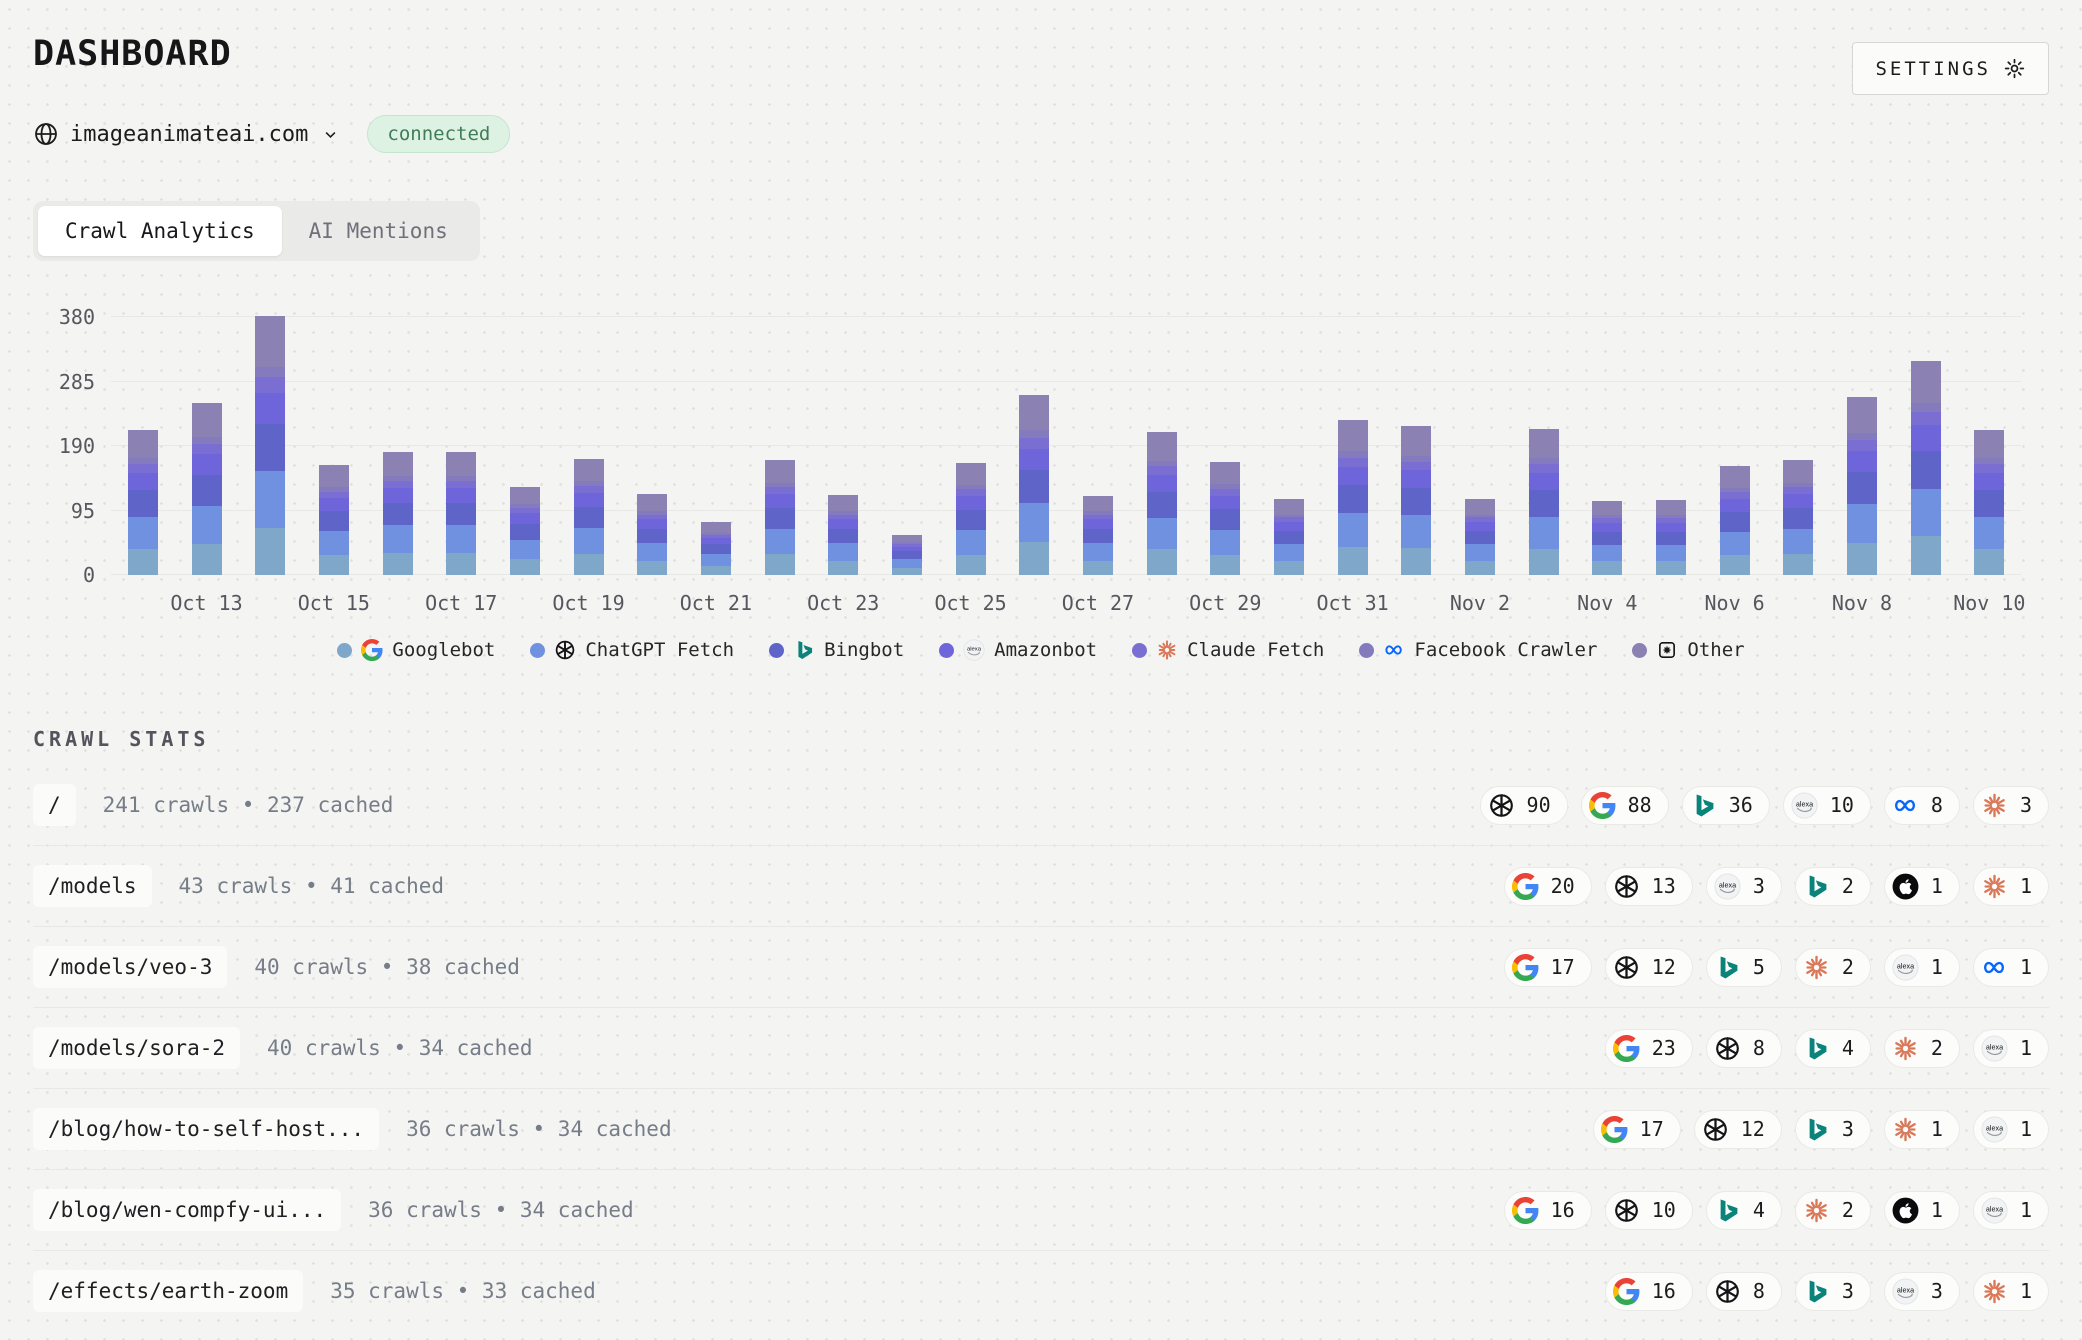 Image resolution: width=2082 pixels, height=1340 pixels. What do you see at coordinates (311, 886) in the screenshot?
I see `crawl-cache-counts: 43 crawls • 41 cached` at bounding box center [311, 886].